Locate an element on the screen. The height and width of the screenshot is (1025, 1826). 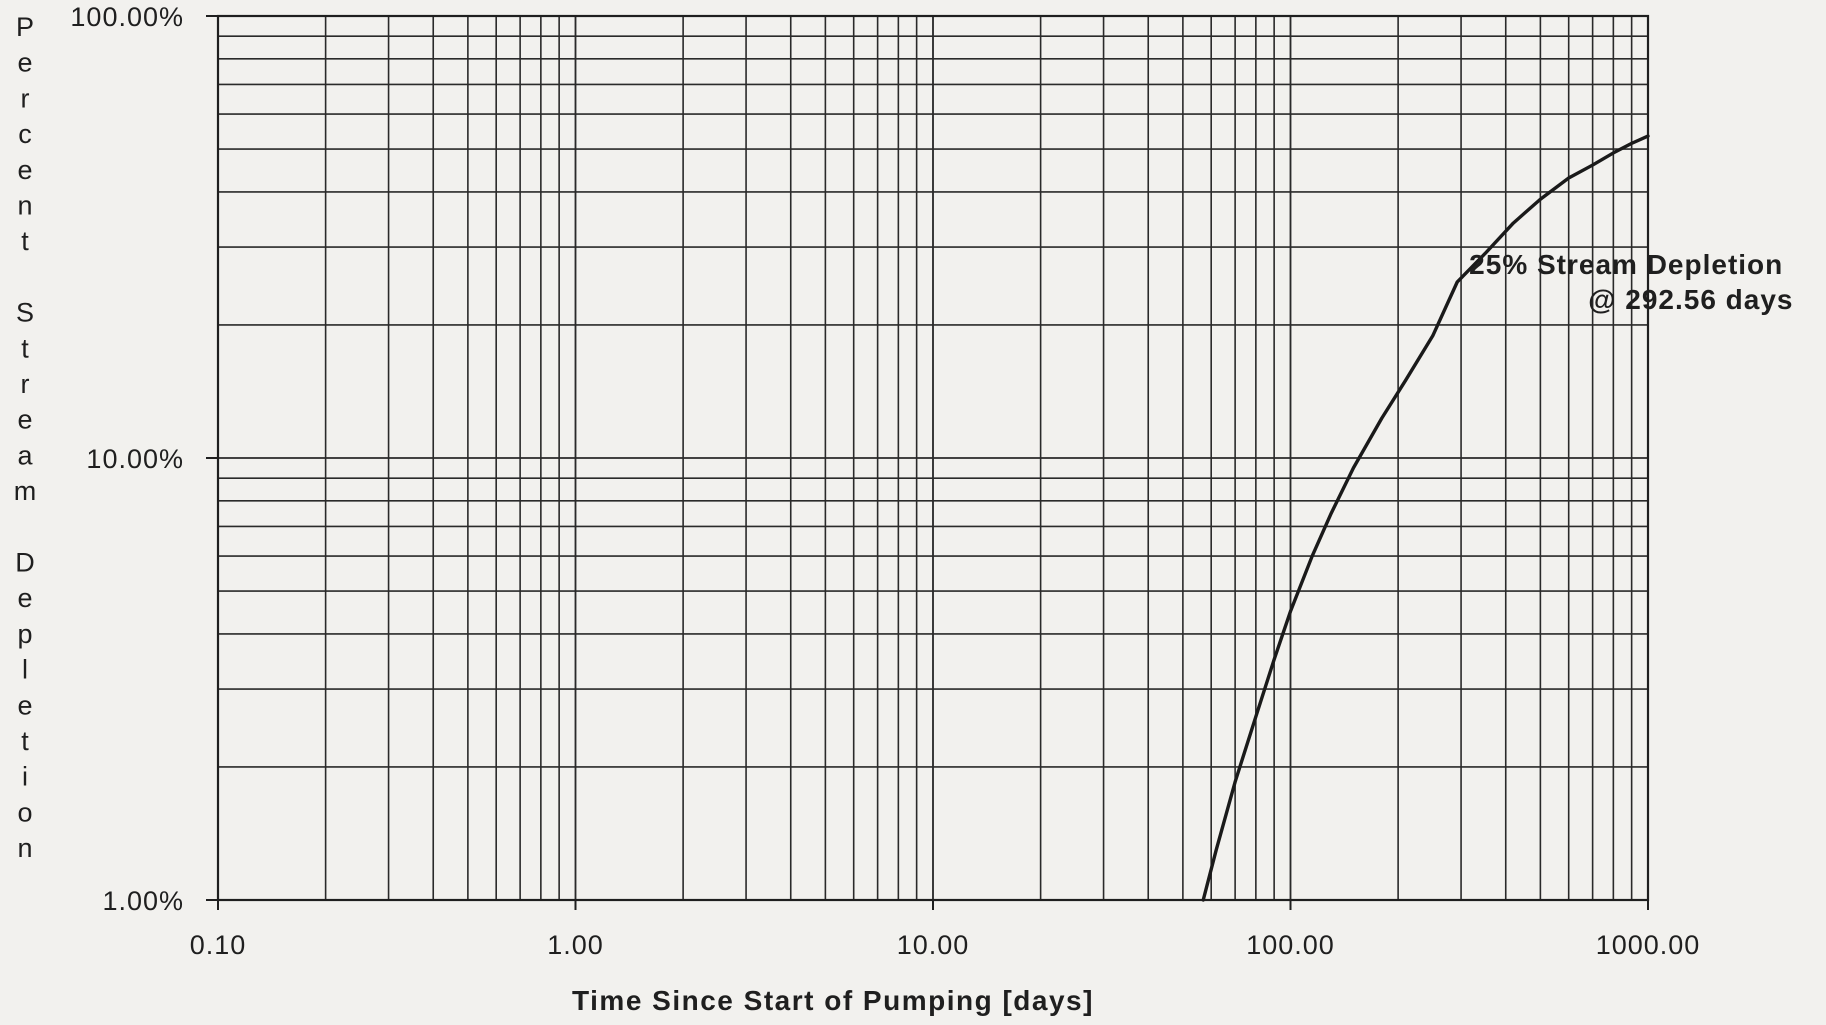
y-tick-label-1: 10.00% is located at coordinates (135, 459).